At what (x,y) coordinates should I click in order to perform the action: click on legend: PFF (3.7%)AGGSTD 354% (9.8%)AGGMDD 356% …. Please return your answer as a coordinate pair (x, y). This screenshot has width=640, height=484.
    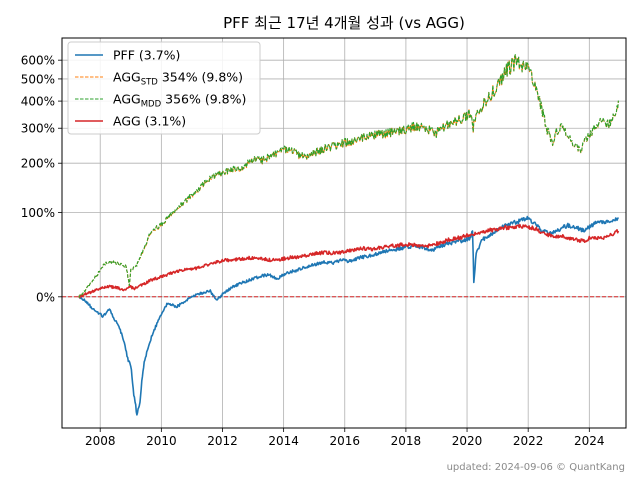
    Looking at the image, I should click on (164, 88).